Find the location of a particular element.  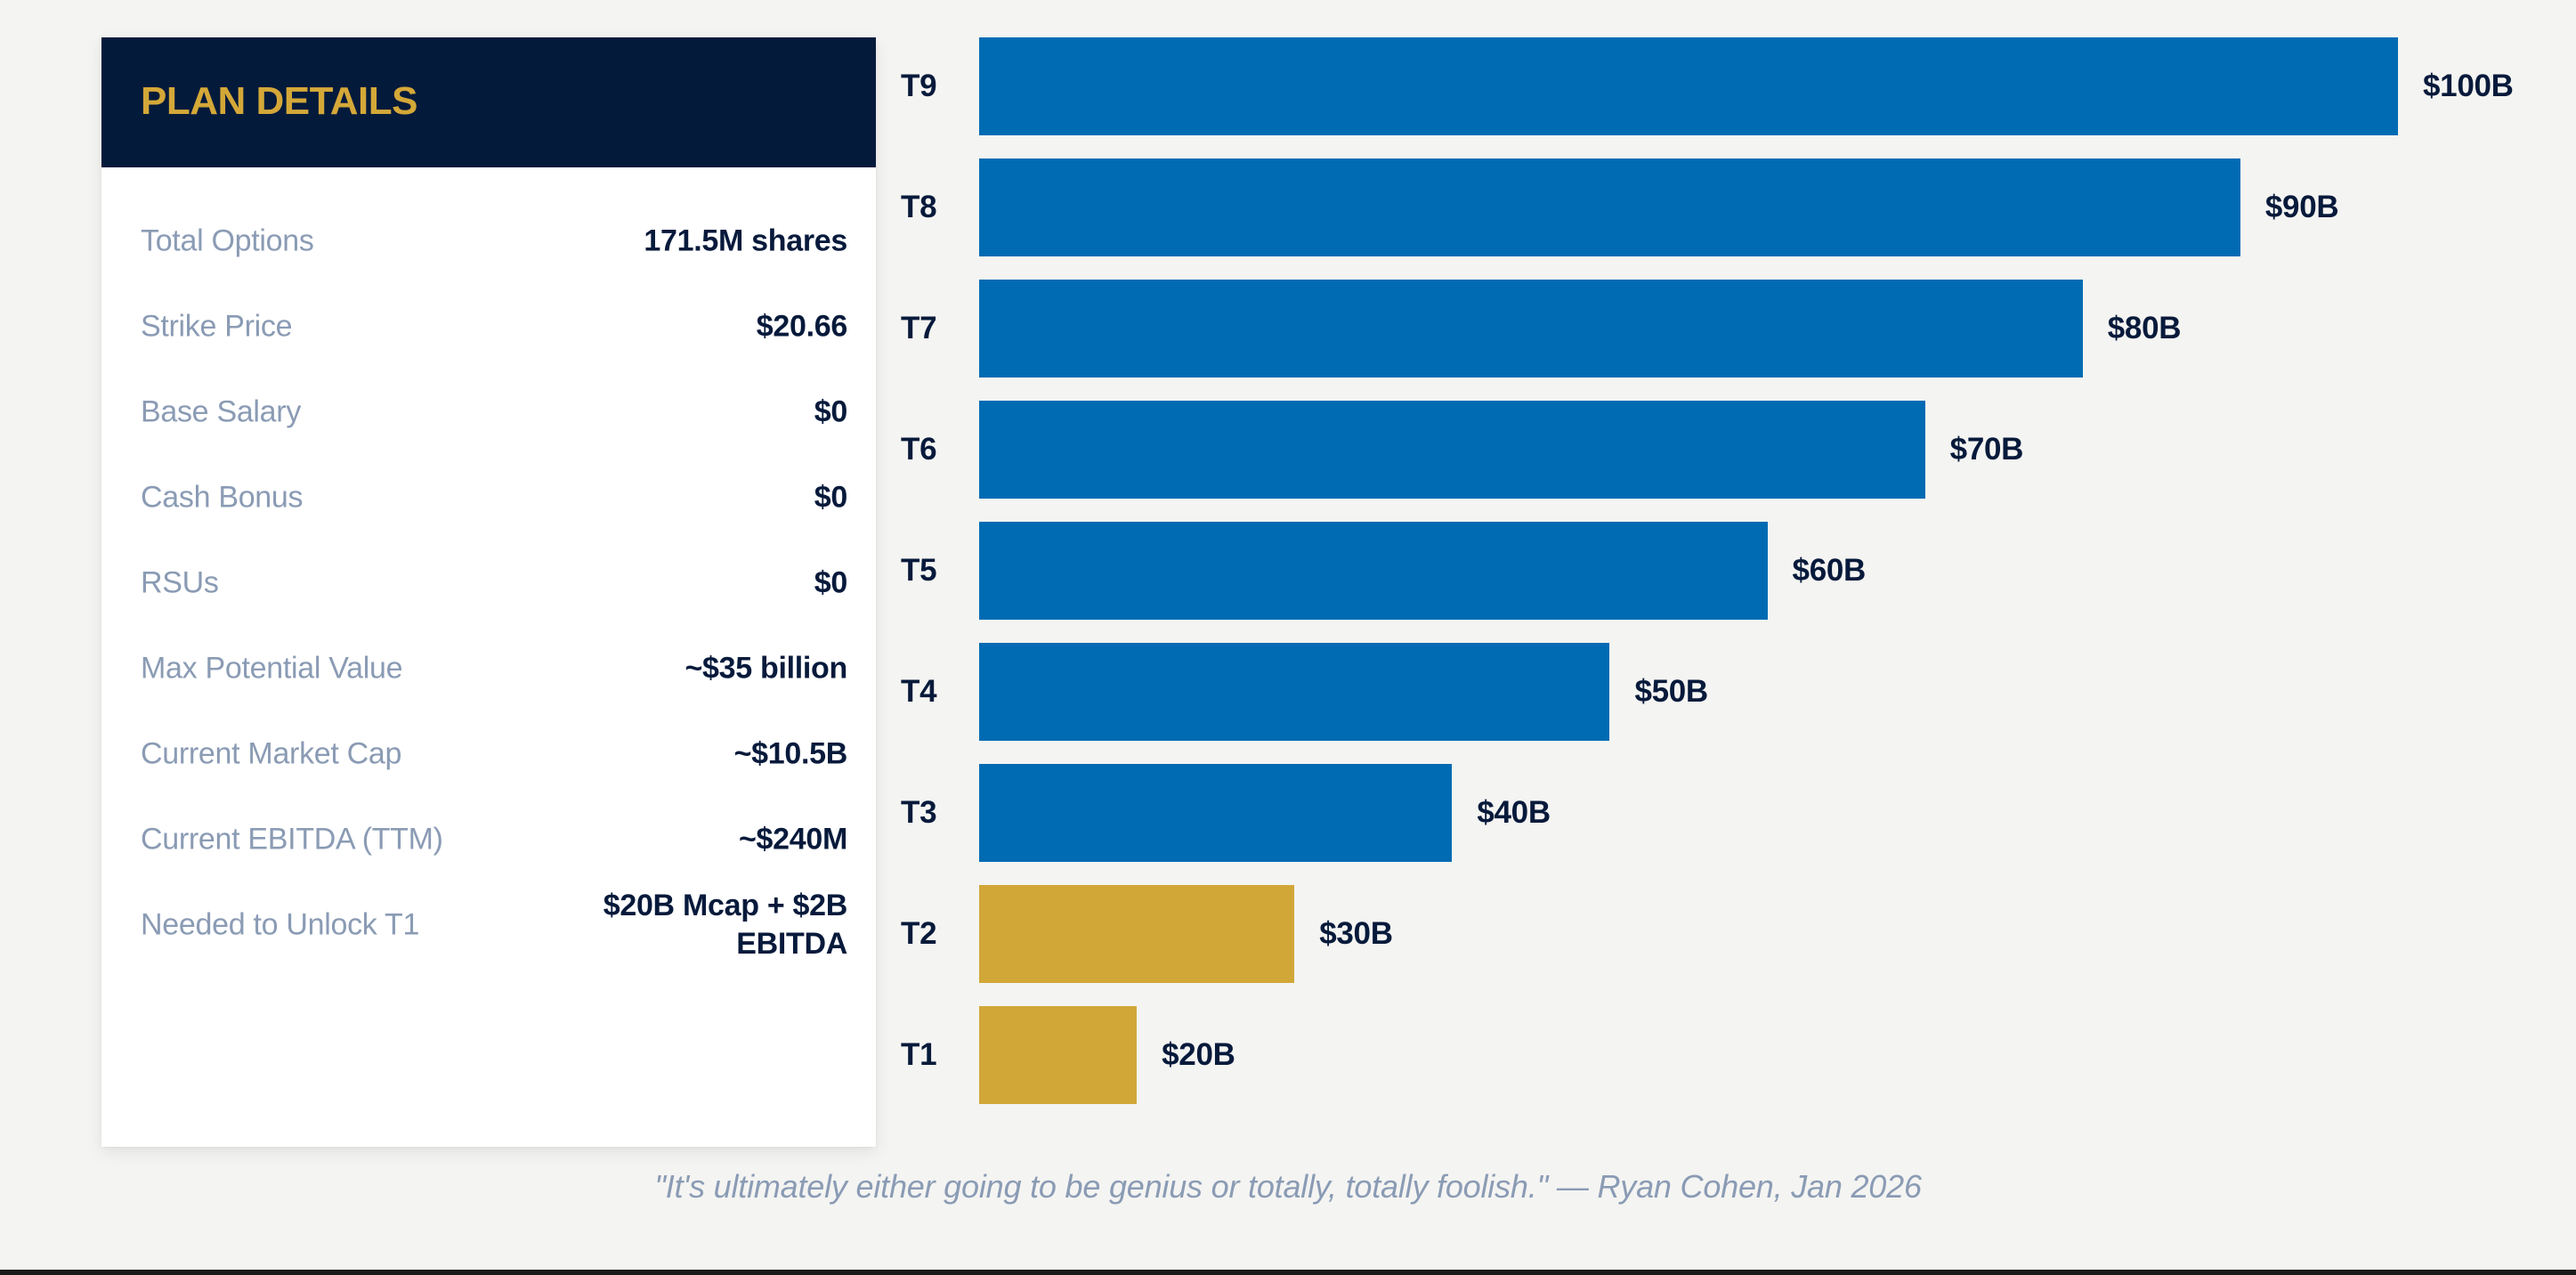

detail-label: Current Market Cap is located at coordinates (272, 753).